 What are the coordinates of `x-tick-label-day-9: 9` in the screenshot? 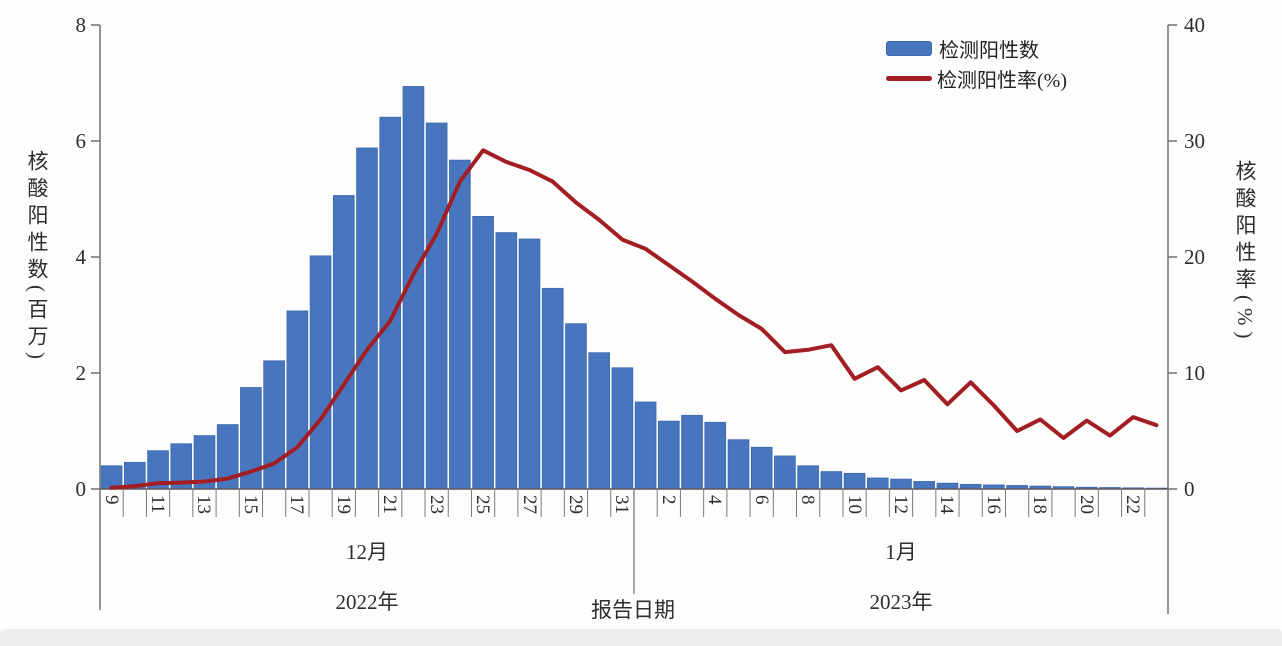 It's located at (111, 500).